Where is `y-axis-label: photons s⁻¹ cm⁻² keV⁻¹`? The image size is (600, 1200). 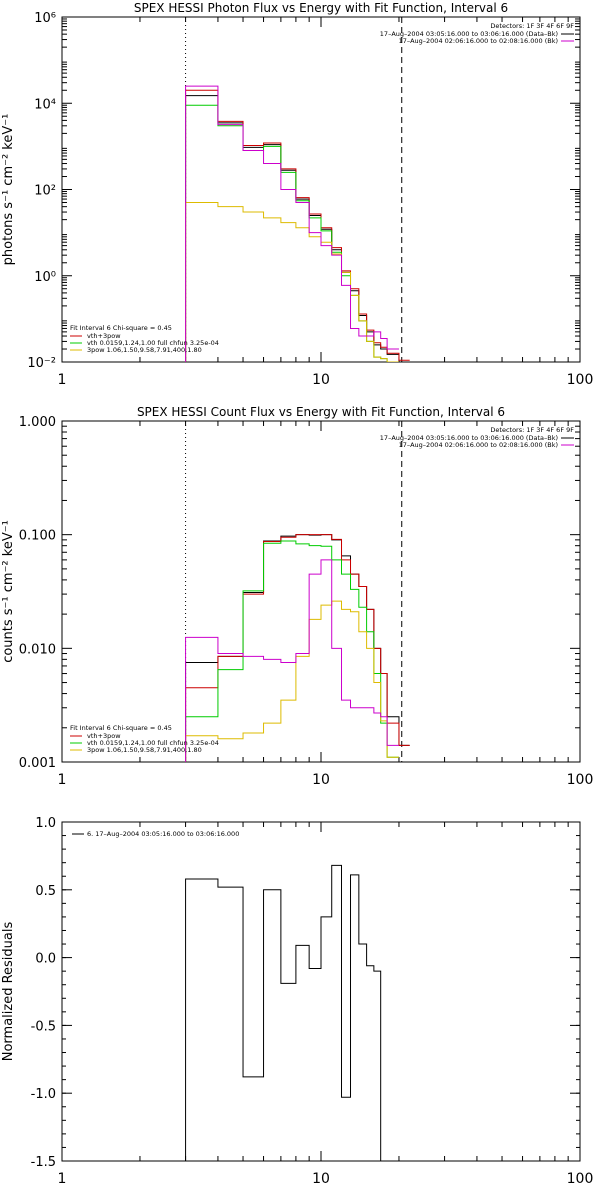 y-axis-label: photons s⁻¹ cm⁻² keV⁻¹ is located at coordinates (8, 190).